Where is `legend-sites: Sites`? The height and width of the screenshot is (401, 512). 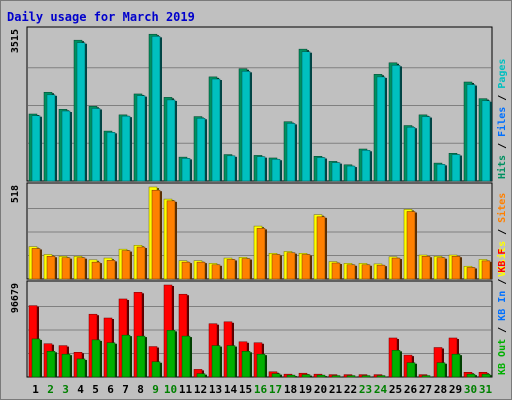 legend-sites: Sites is located at coordinates (502, 208).